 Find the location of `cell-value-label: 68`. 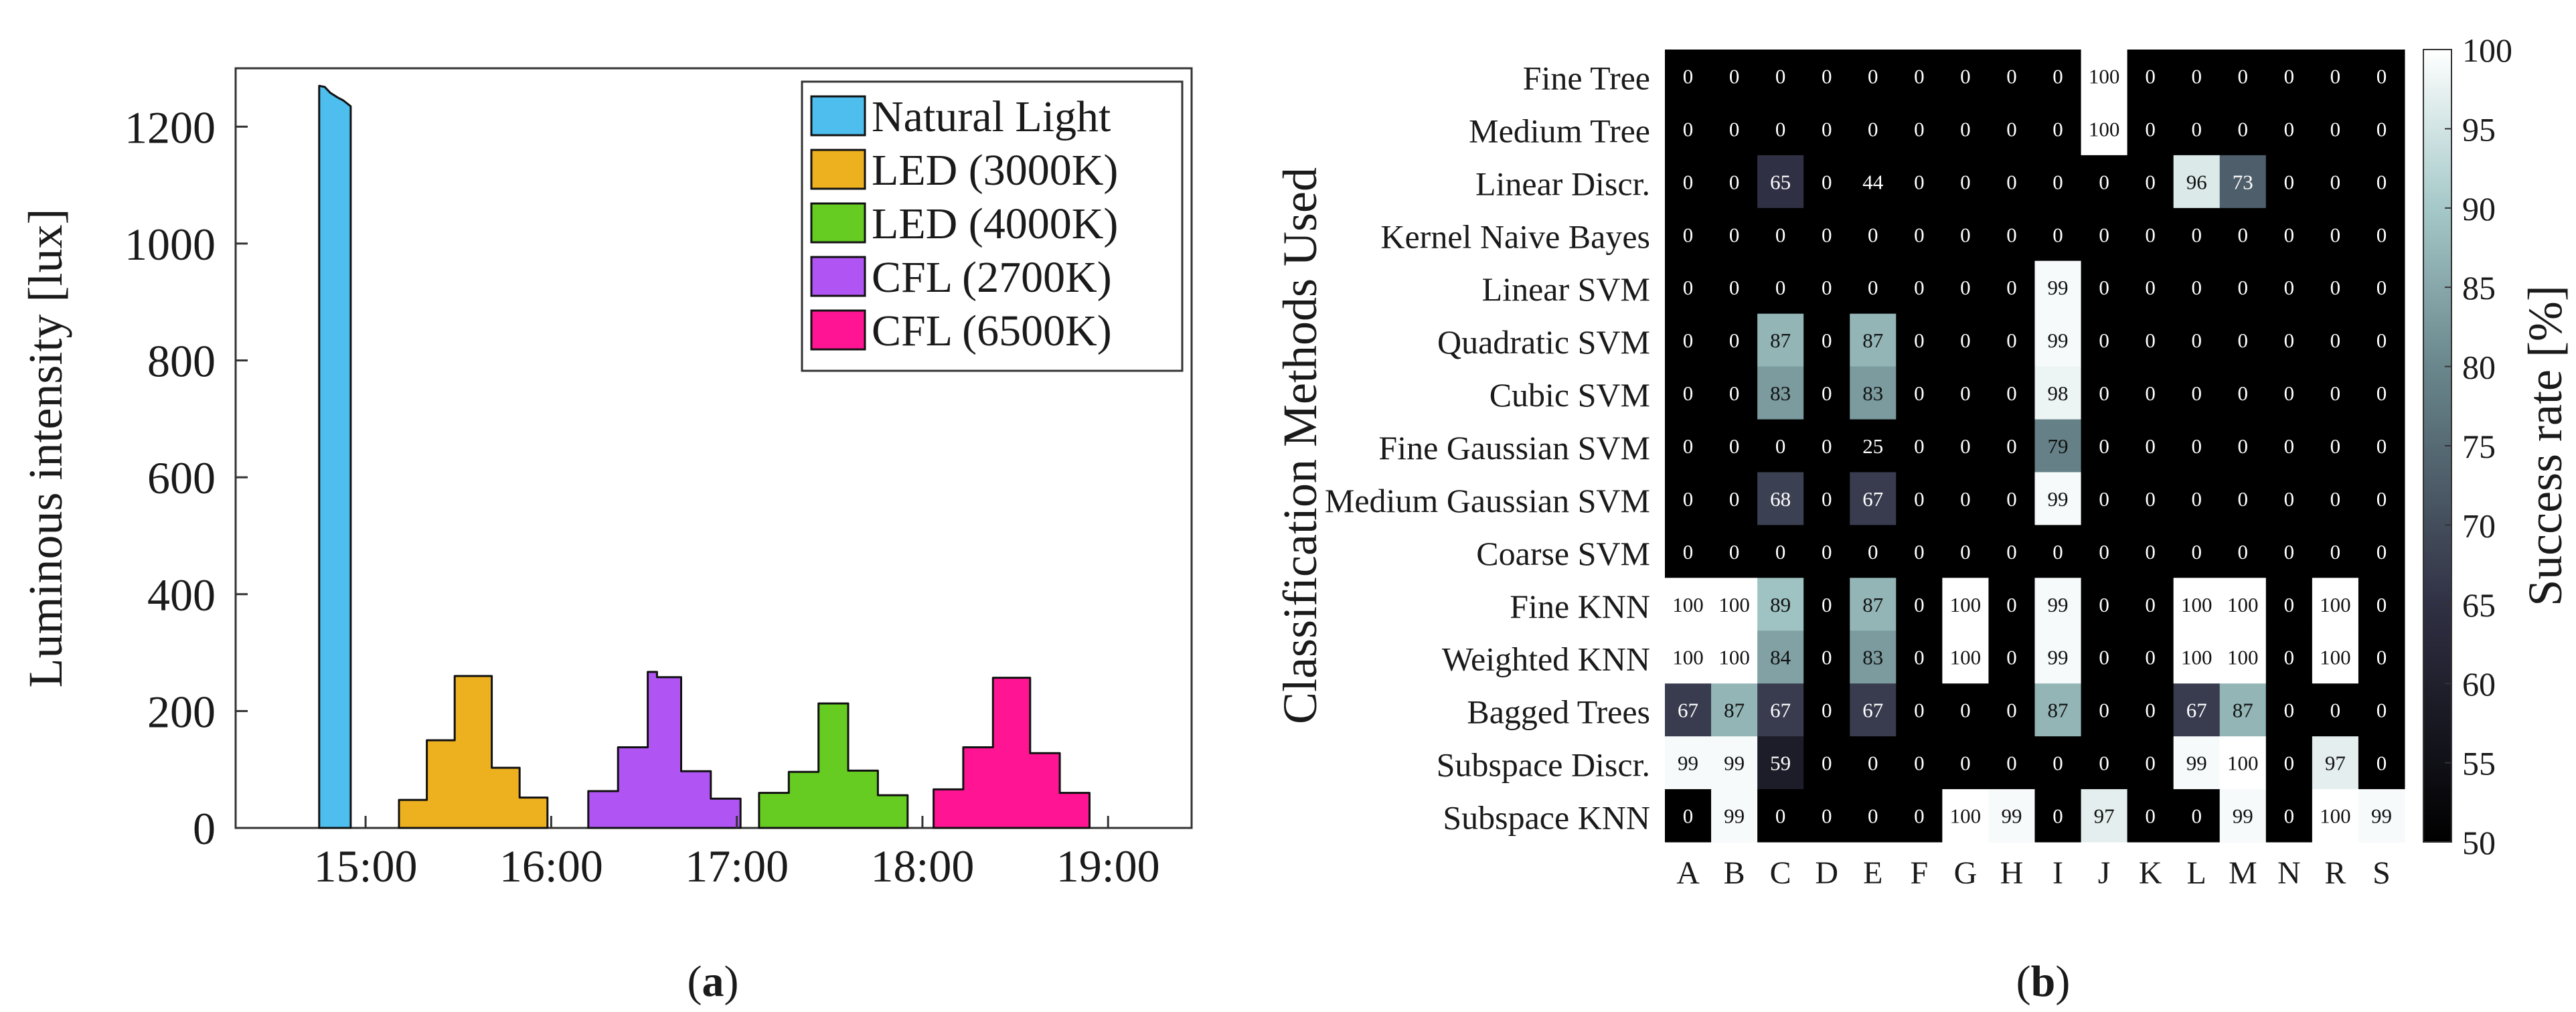

cell-value-label: 68 is located at coordinates (1781, 499).